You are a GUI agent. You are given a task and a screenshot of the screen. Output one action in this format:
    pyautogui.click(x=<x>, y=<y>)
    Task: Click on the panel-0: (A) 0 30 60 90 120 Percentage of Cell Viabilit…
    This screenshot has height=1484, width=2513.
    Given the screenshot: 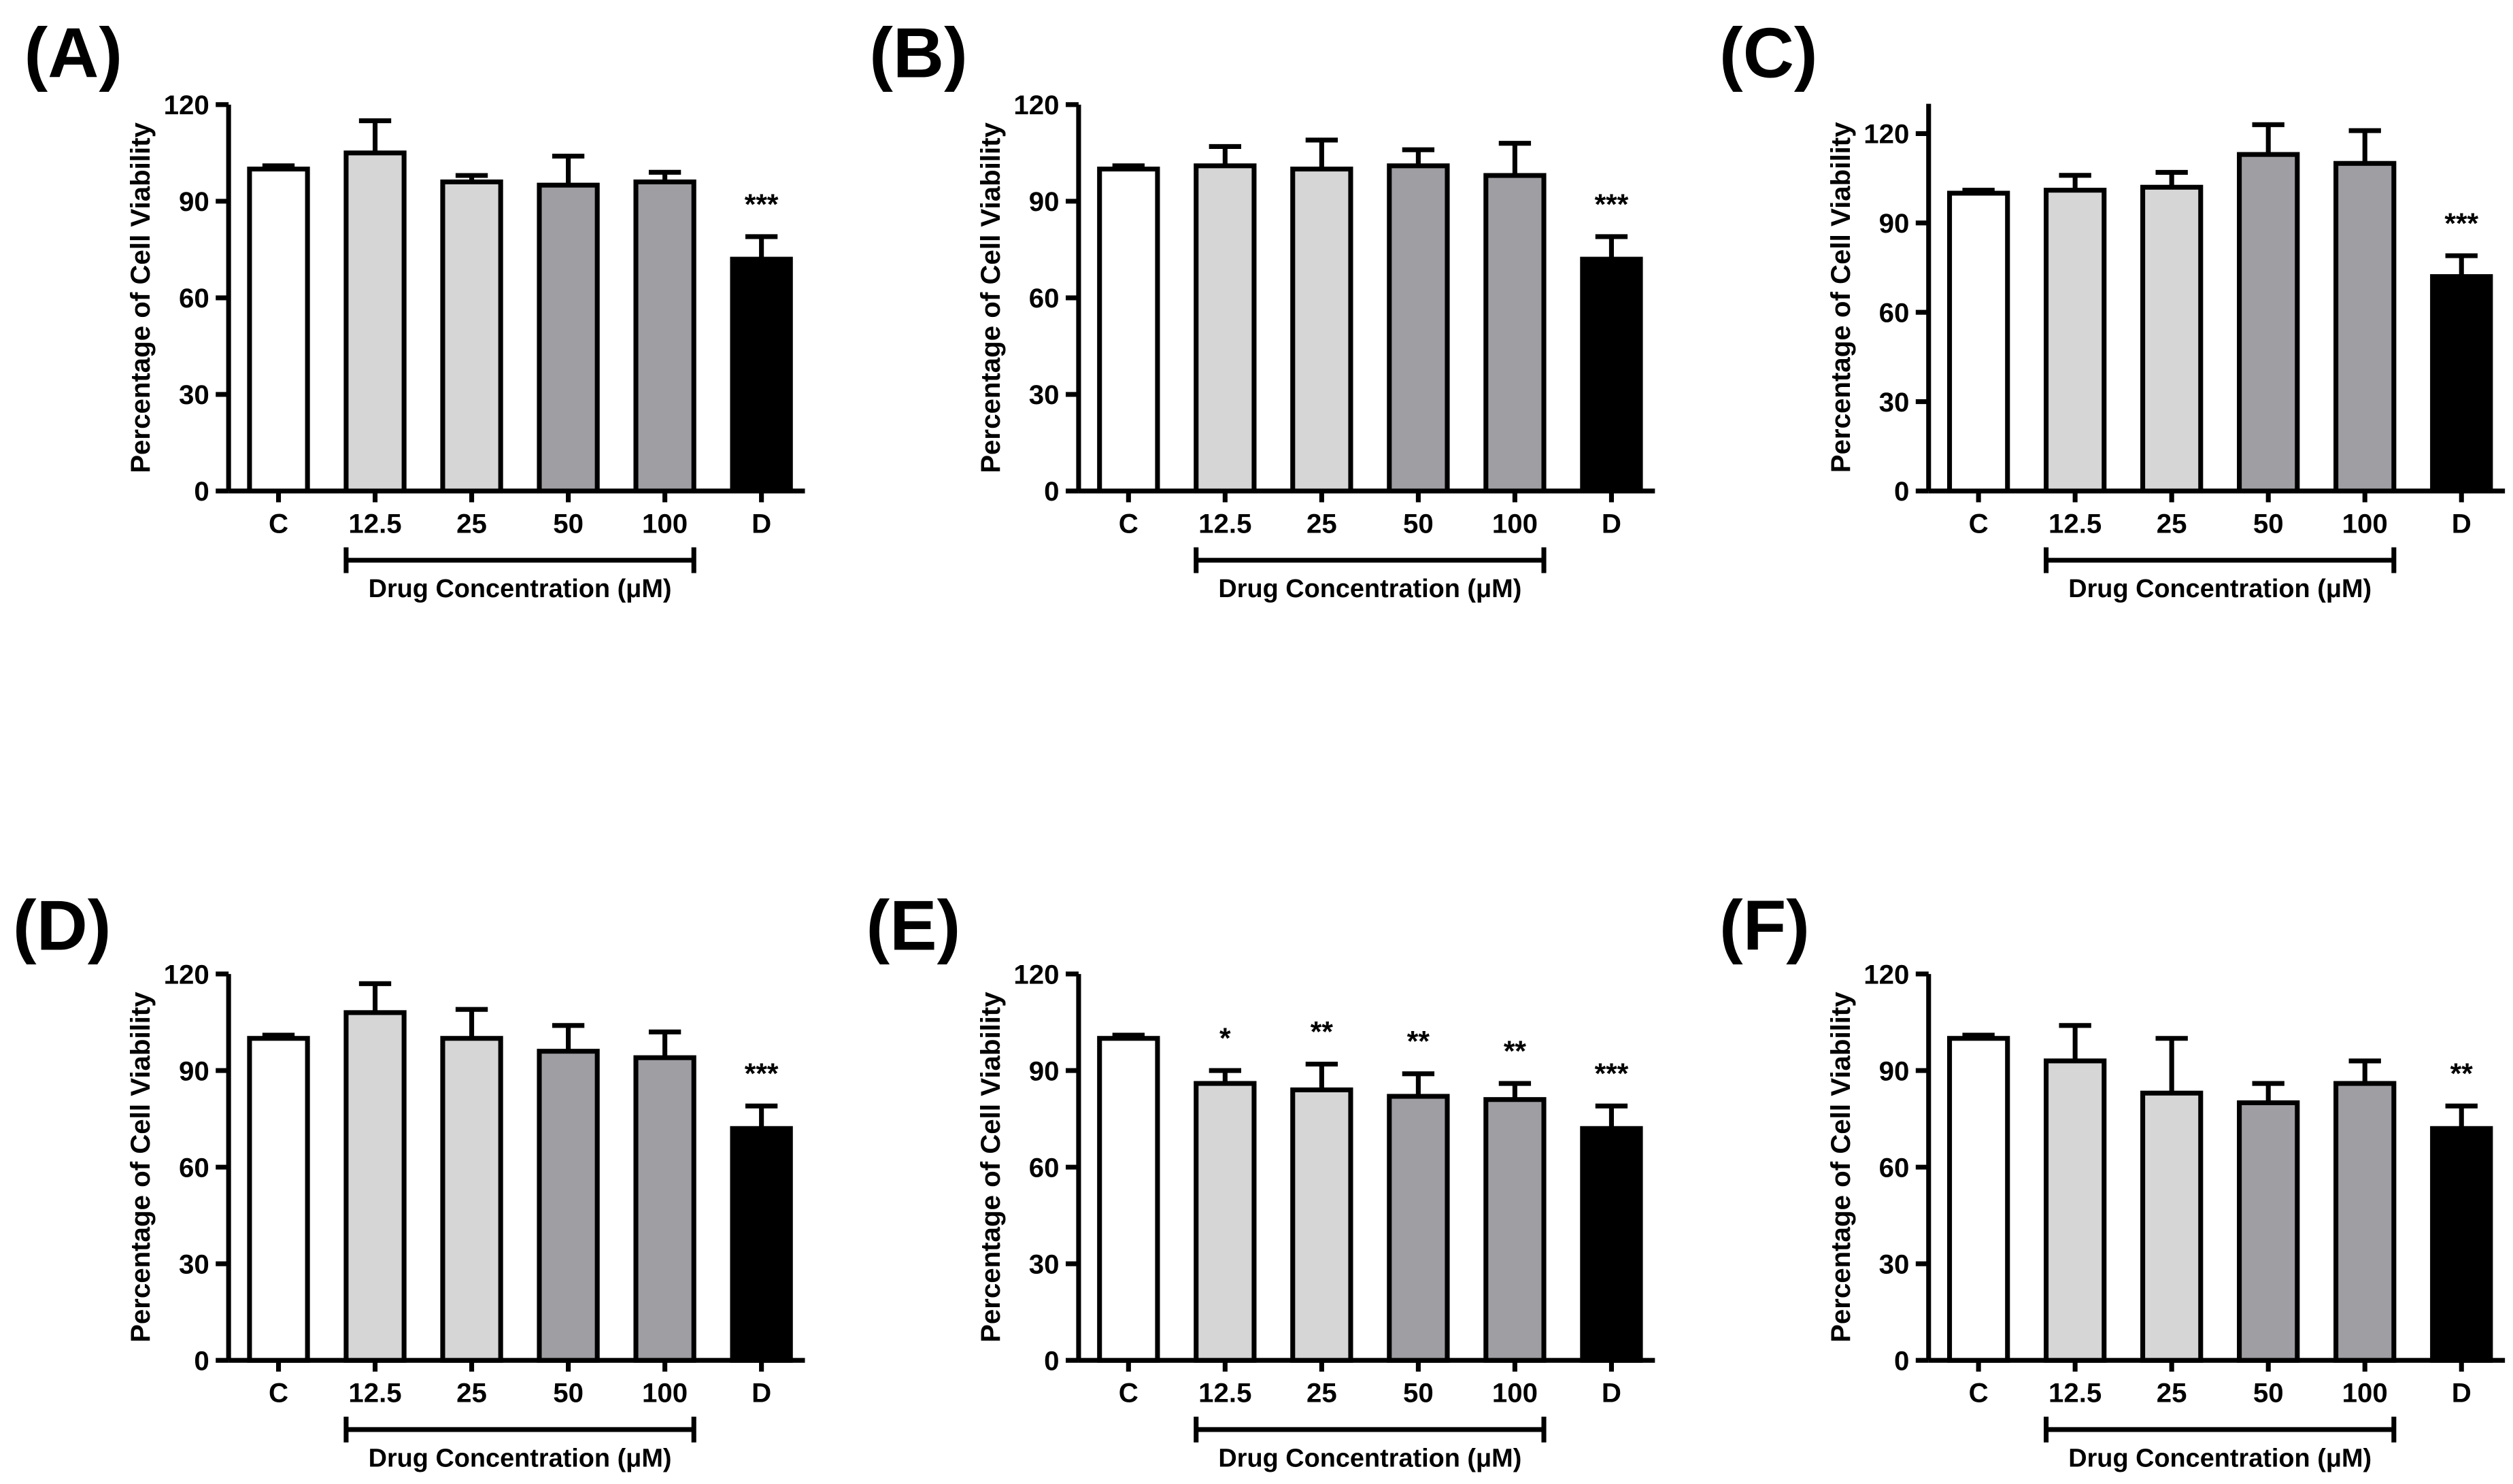 What is the action you would take?
    pyautogui.click(x=415, y=308)
    